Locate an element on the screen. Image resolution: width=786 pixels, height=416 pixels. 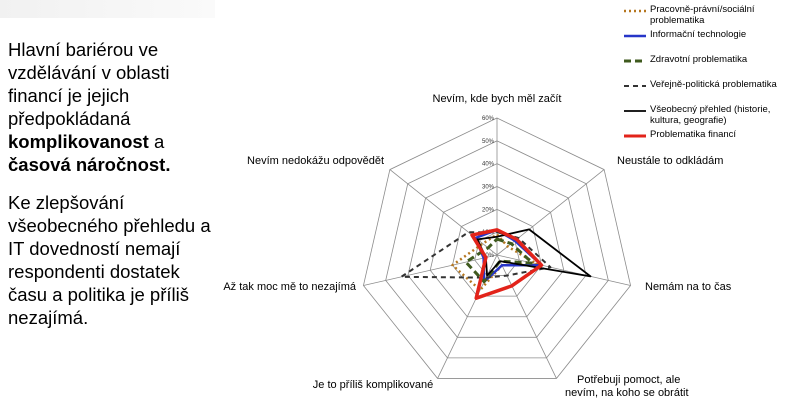
tick-label: 0% is located at coordinates (489, 256).